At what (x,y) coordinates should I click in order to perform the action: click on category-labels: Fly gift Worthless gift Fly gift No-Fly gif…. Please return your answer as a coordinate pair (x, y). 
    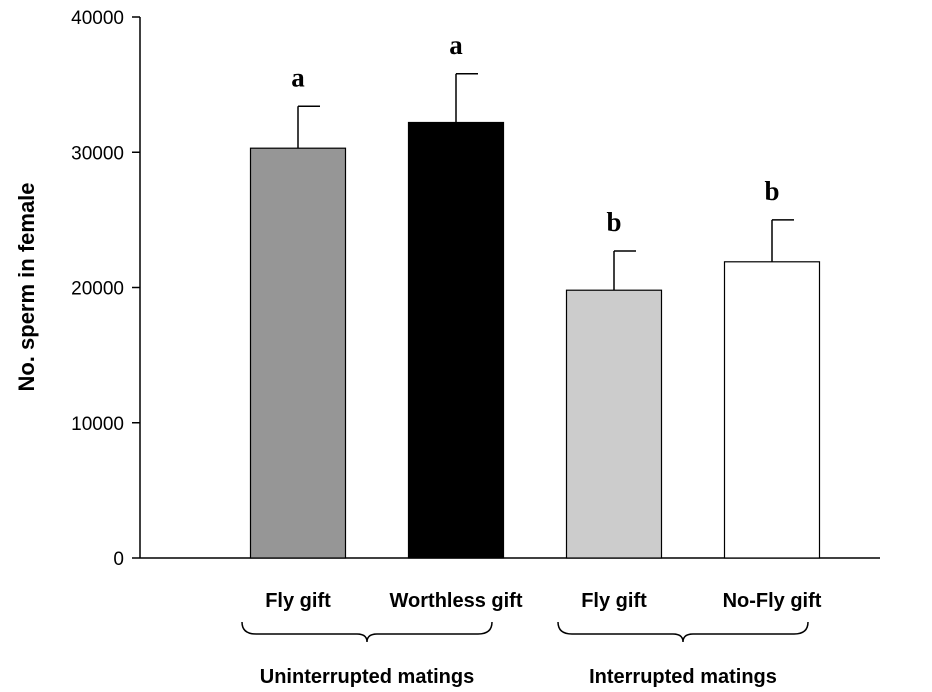
    Looking at the image, I should click on (543, 601).